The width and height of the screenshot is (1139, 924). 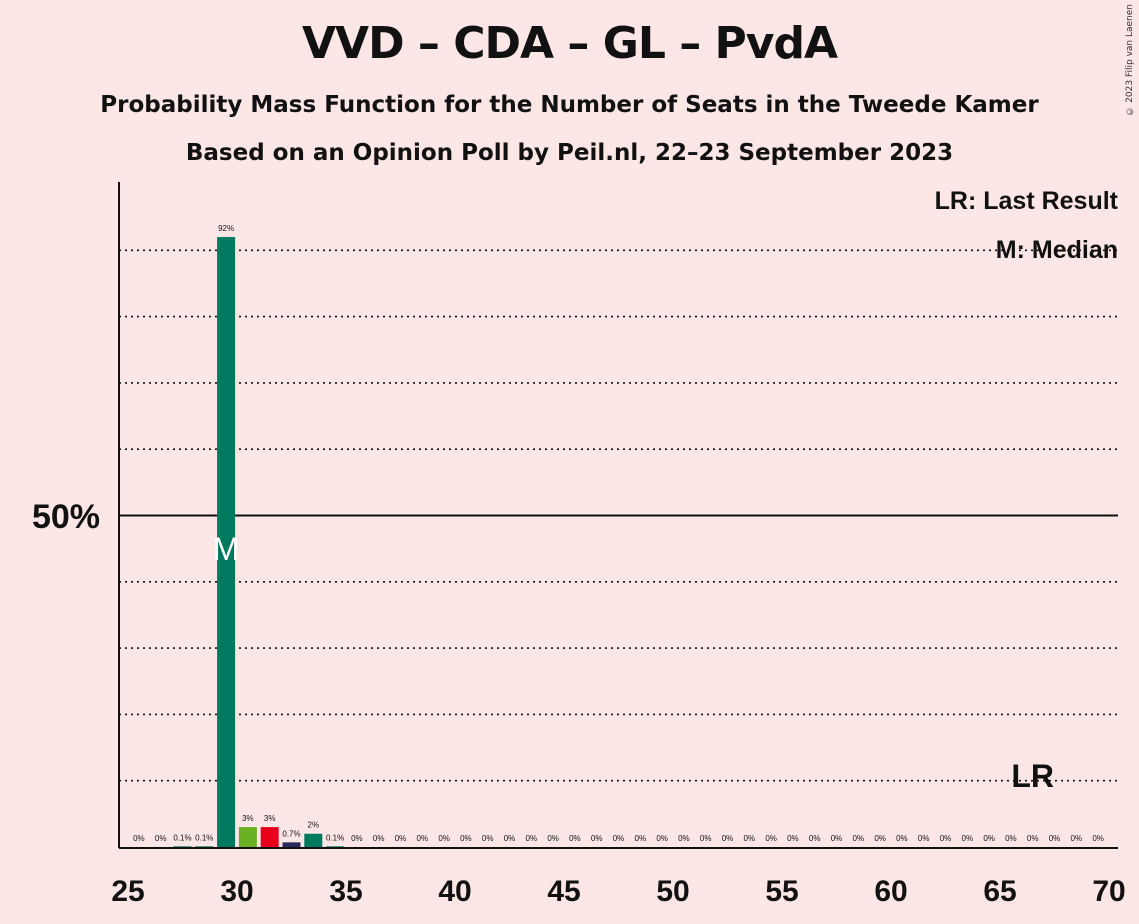 What do you see at coordinates (684, 838) in the screenshot?
I see `bar-label-51: 0%` at bounding box center [684, 838].